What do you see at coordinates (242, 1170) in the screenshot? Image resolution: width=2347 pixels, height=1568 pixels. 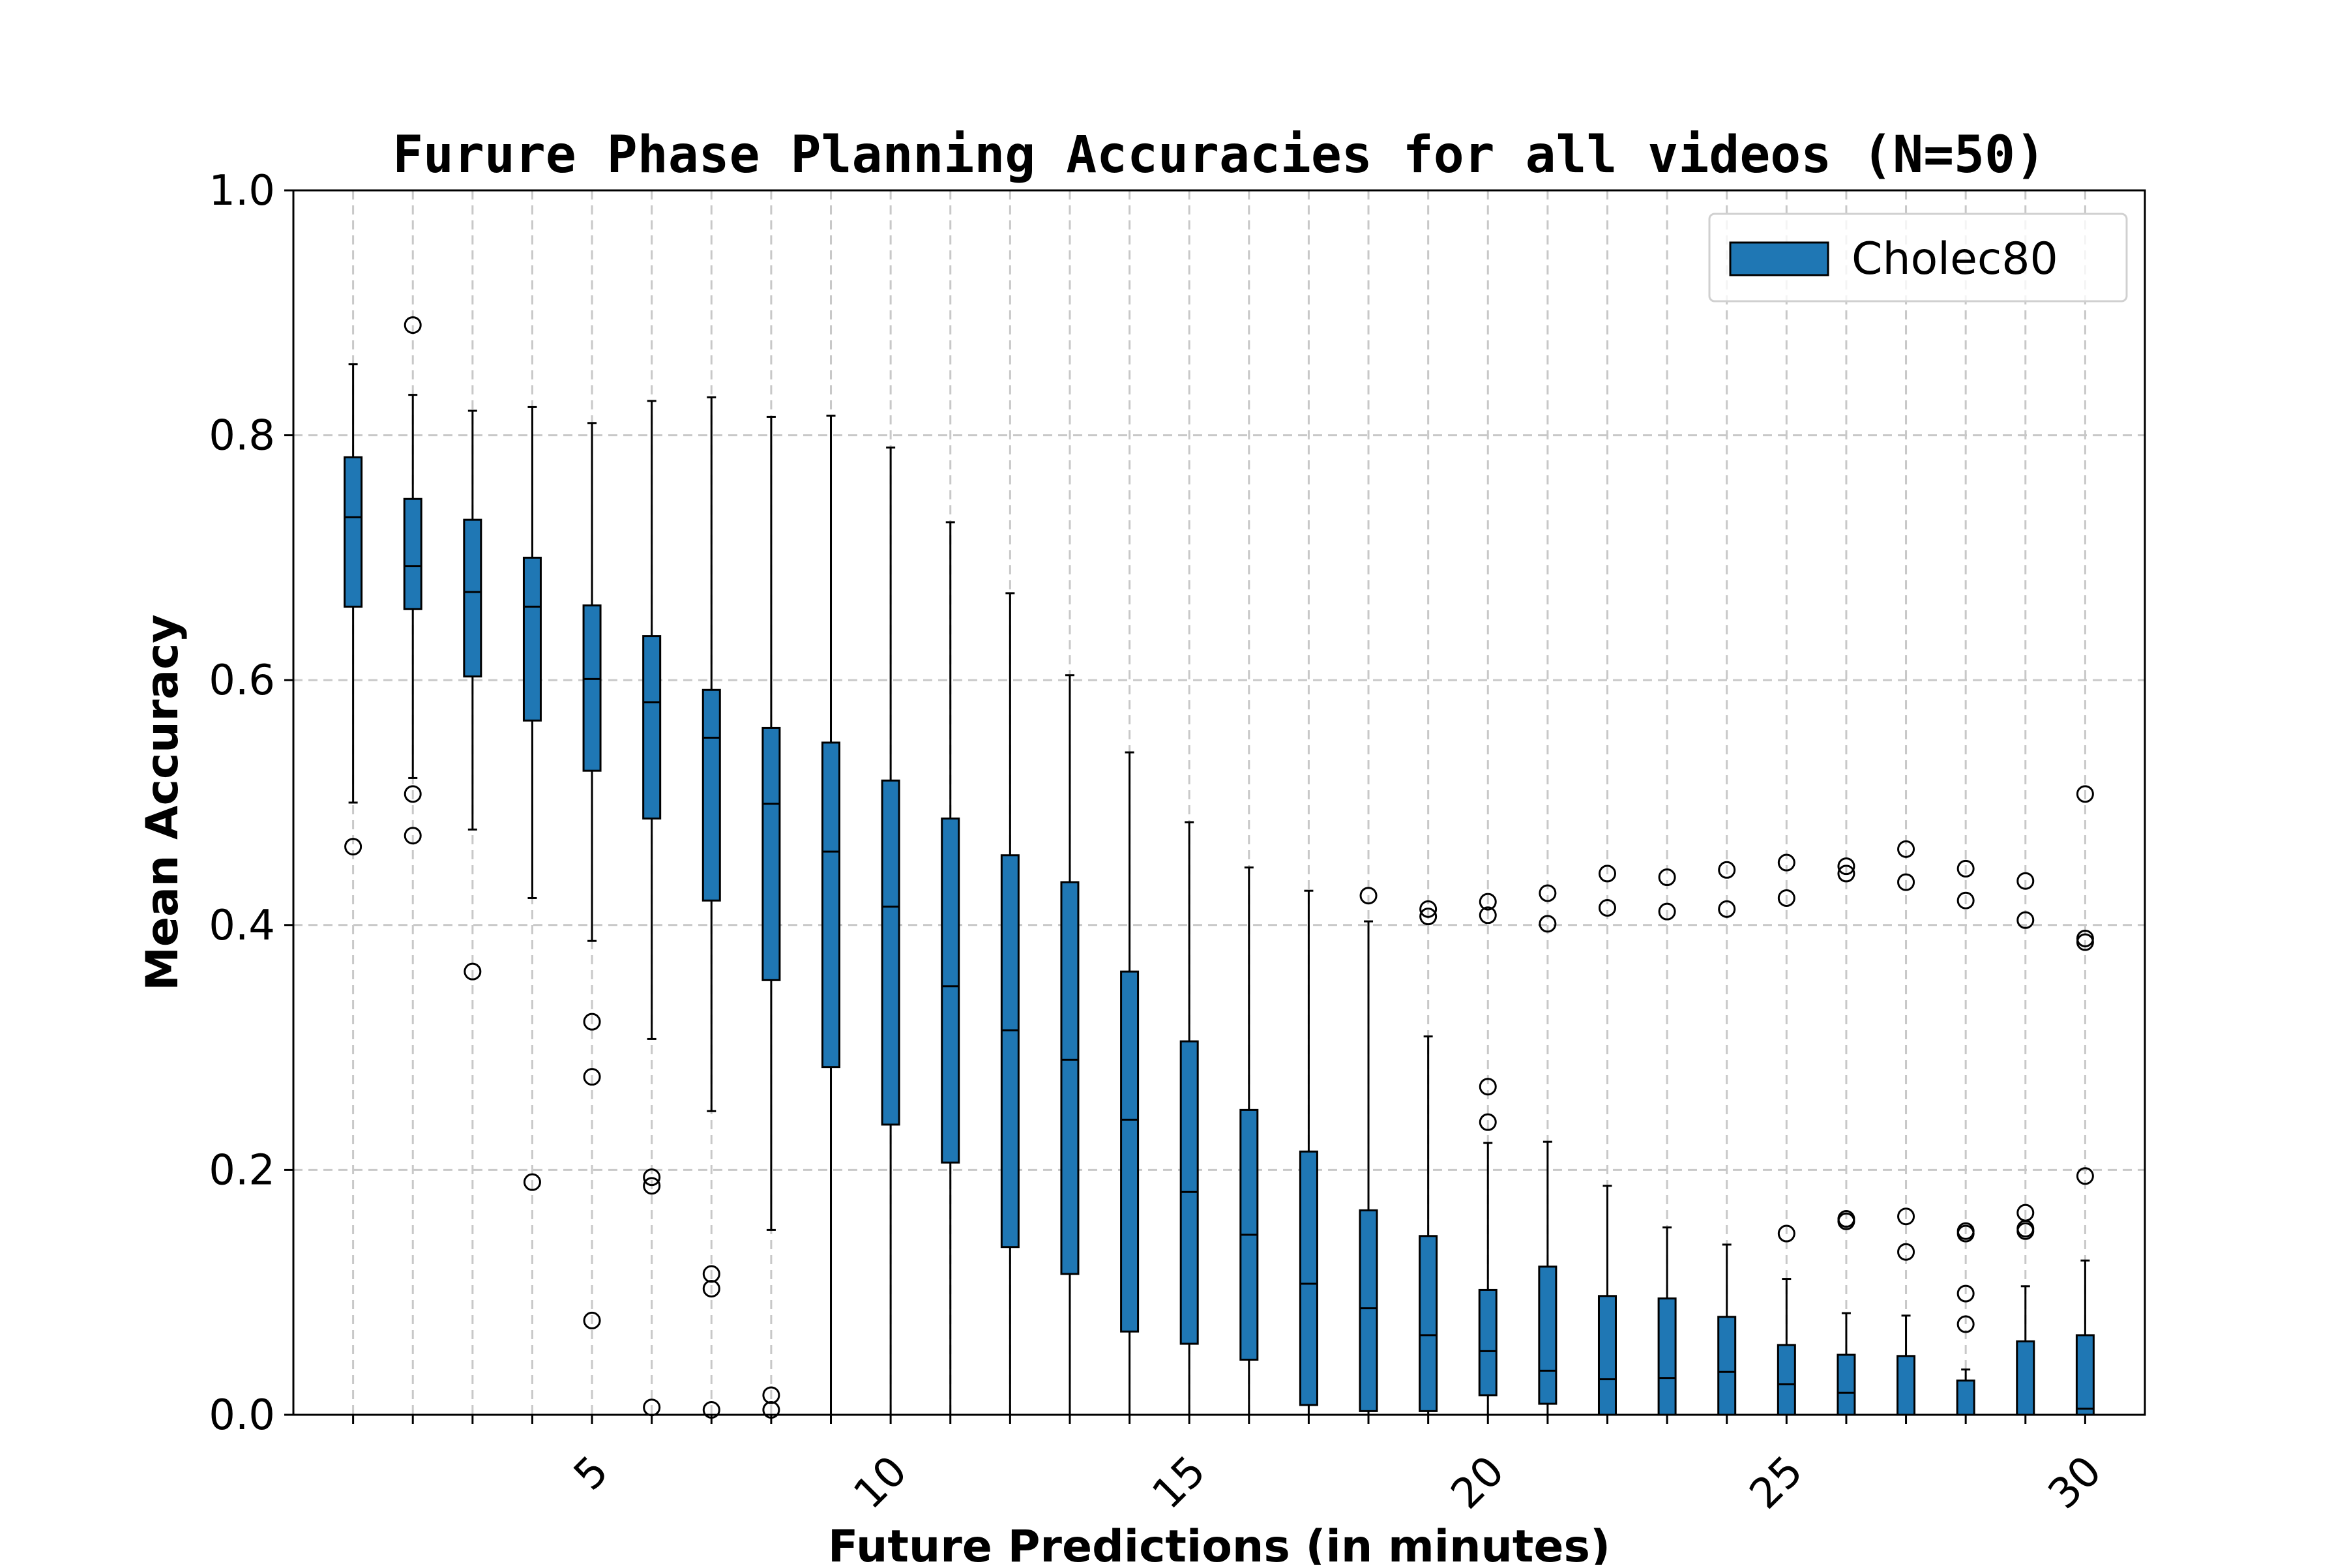 I see `y-tick-label: 0.2` at bounding box center [242, 1170].